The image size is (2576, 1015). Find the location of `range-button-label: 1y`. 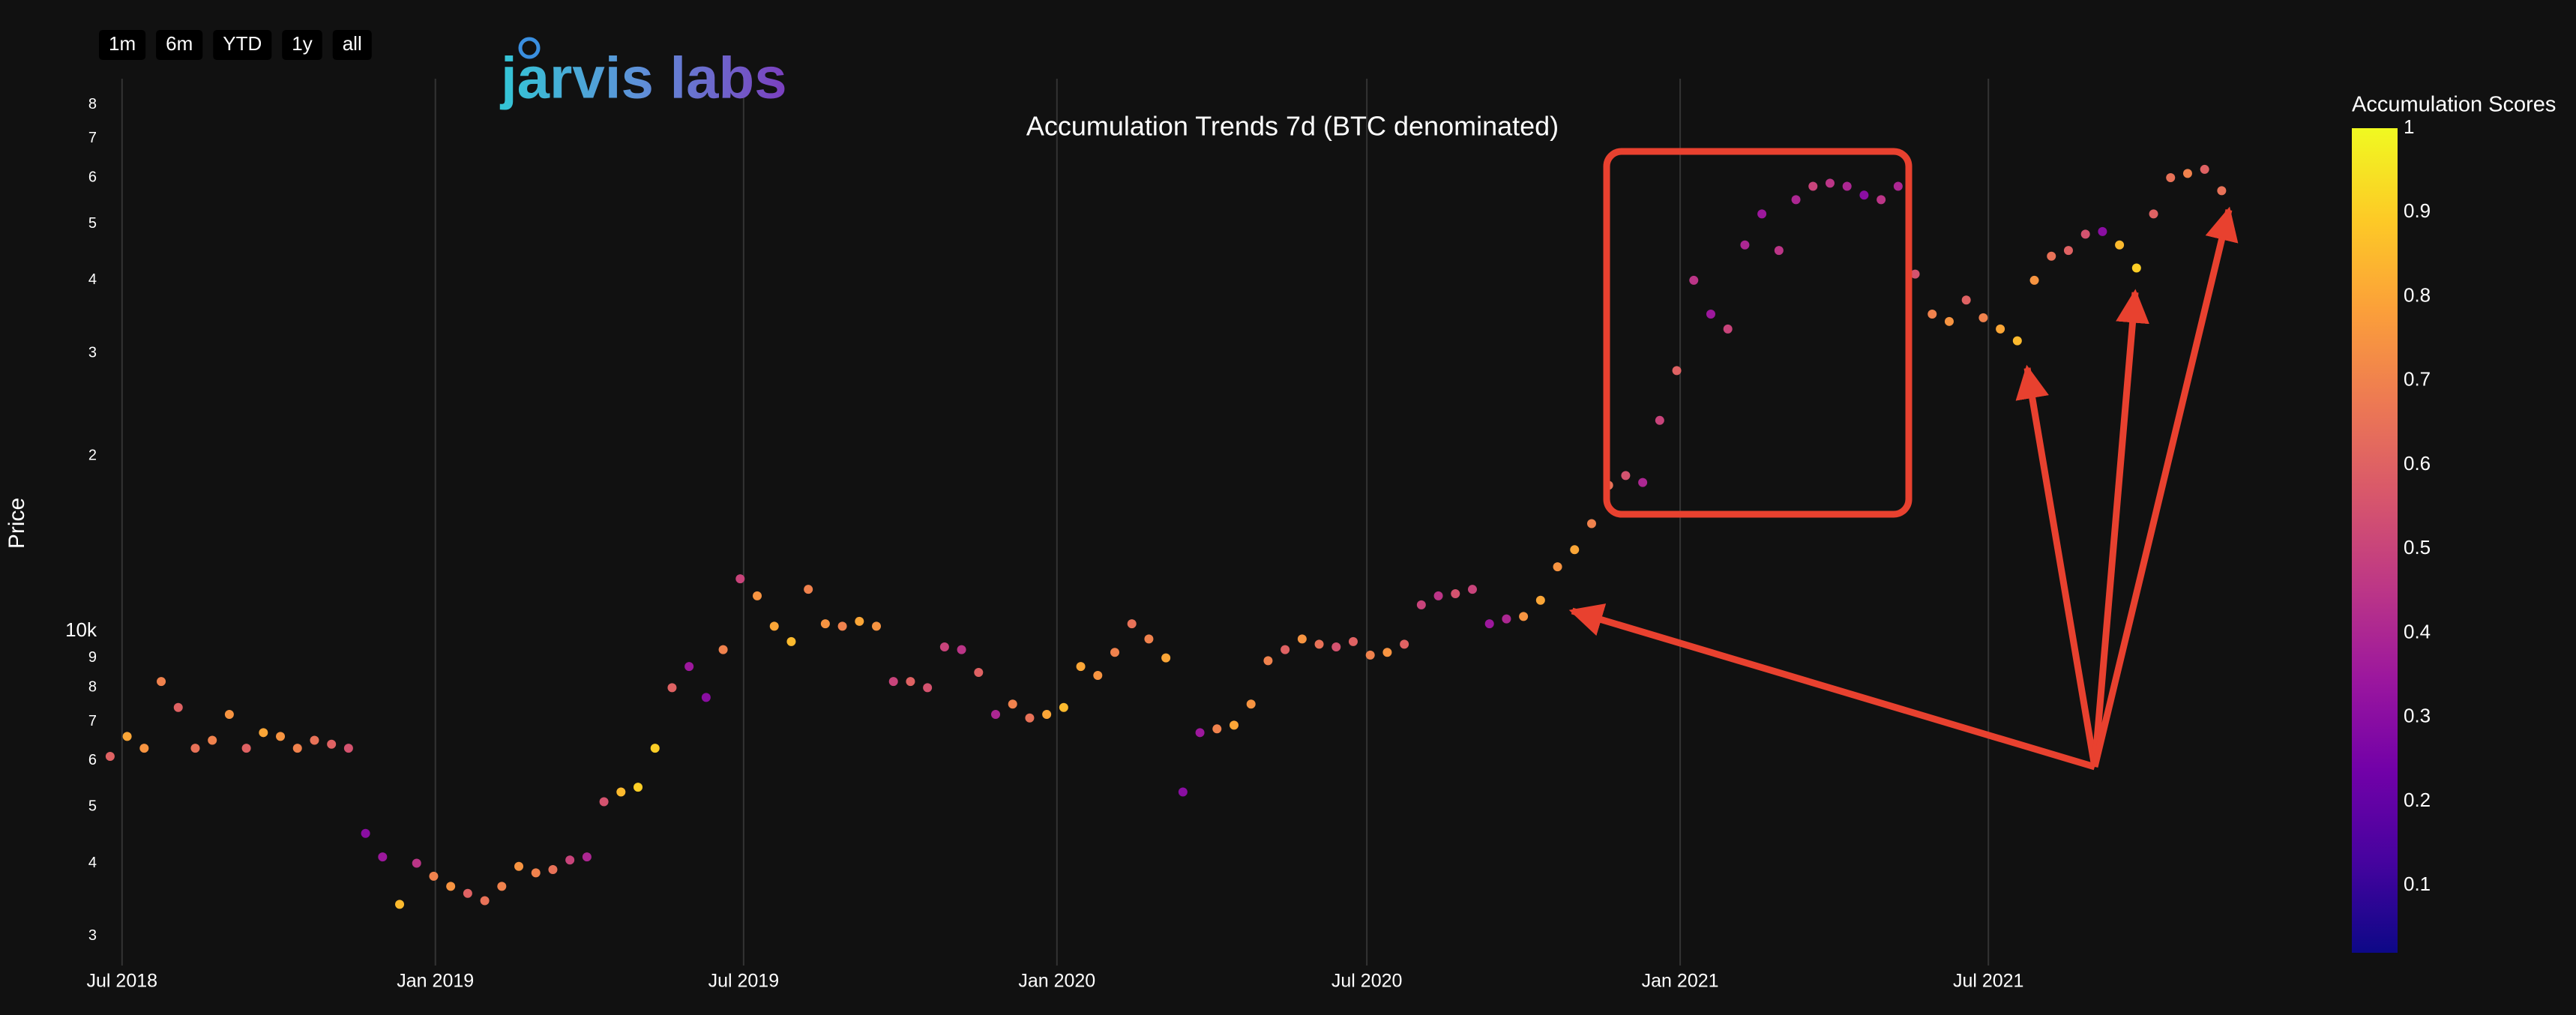

range-button-label: 1y is located at coordinates (302, 43).